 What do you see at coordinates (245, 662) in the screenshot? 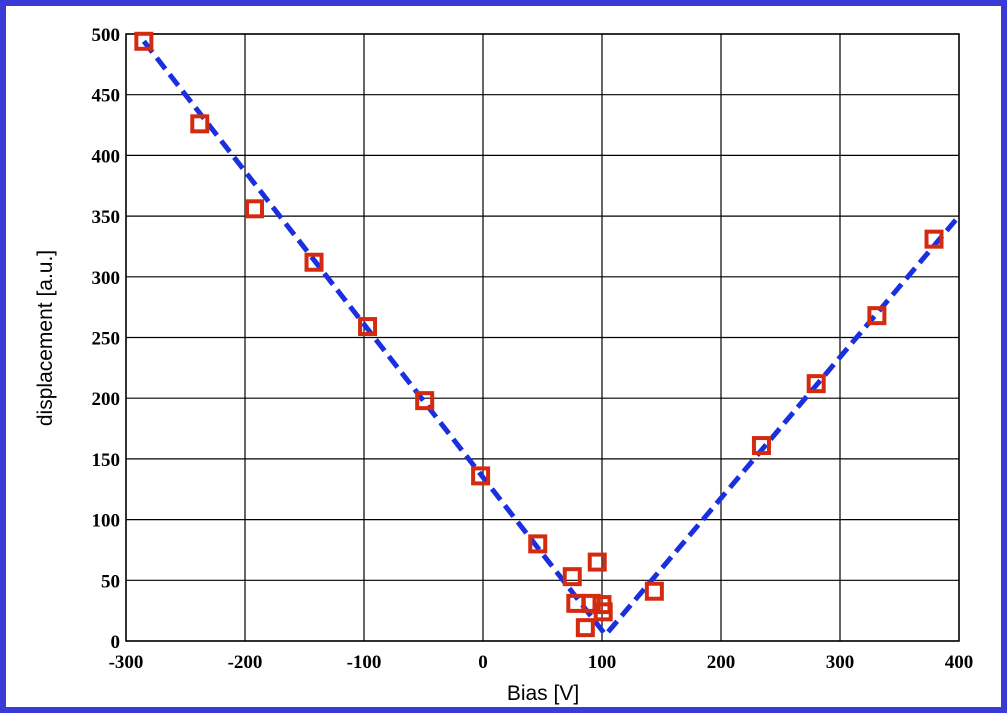
I see `x-tick-label-1: -200` at bounding box center [245, 662].